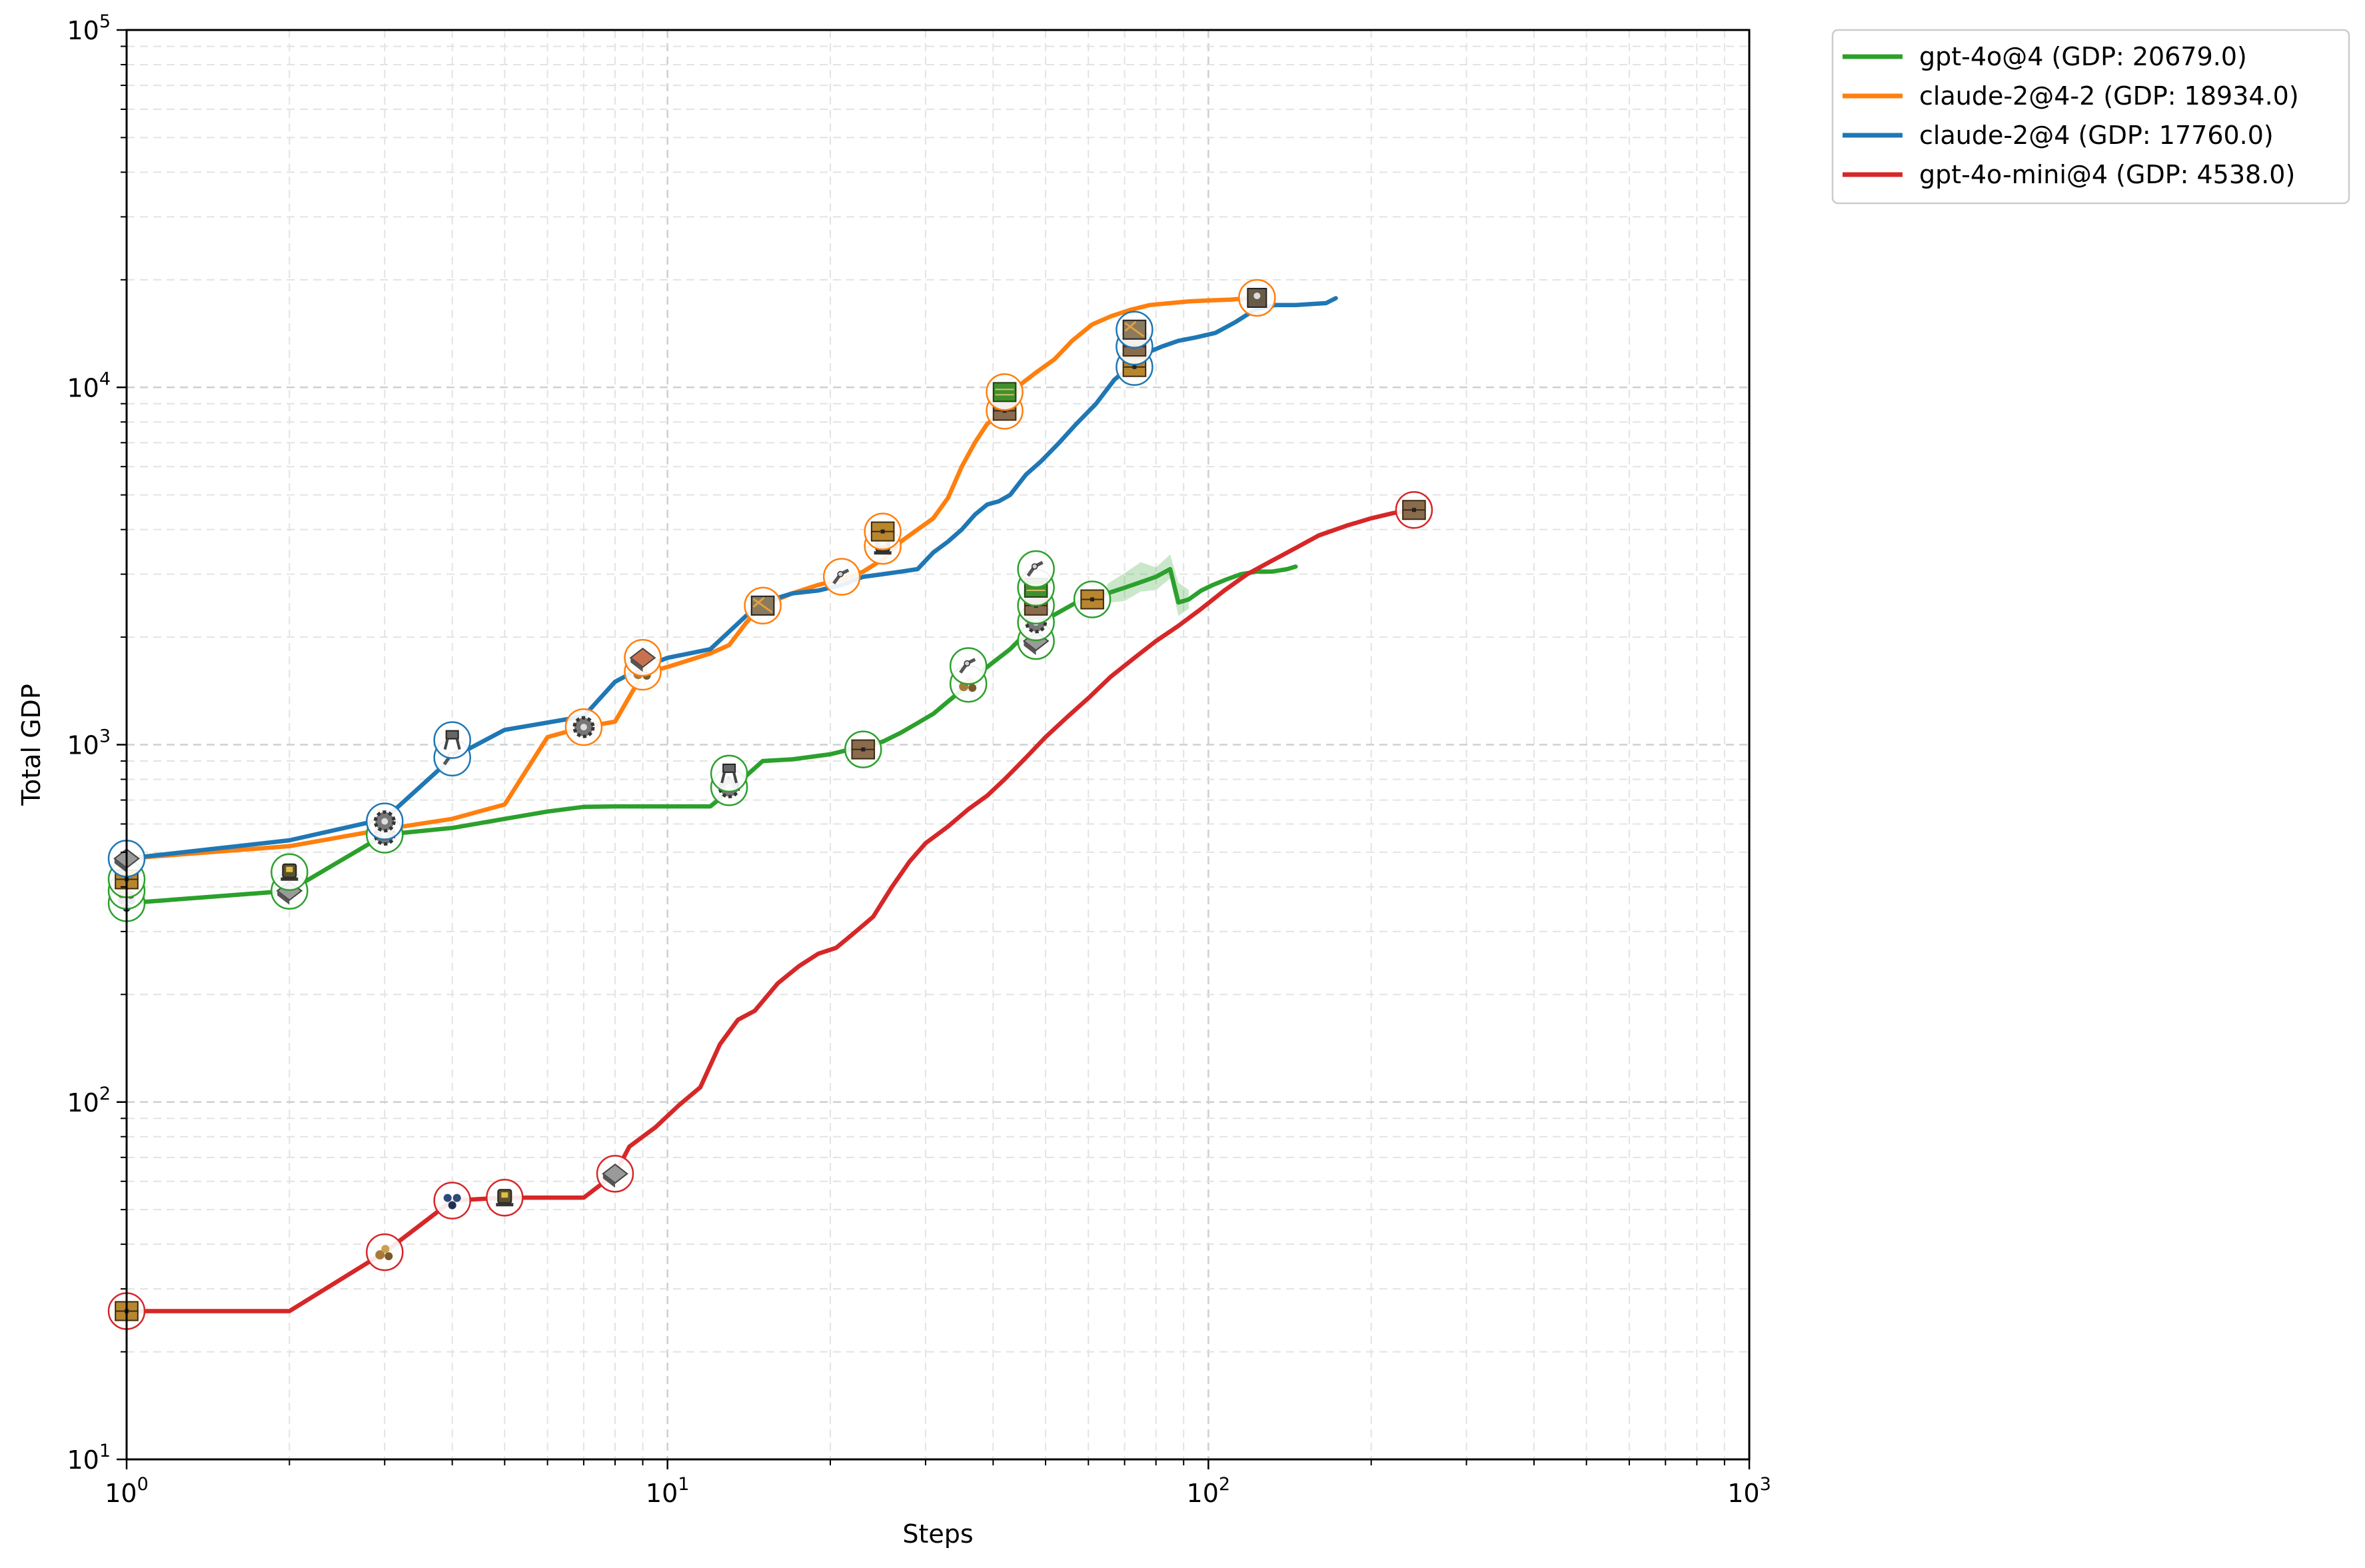 The image size is (2365, 1568). What do you see at coordinates (938, 1534) in the screenshot?
I see `x-axis-label: Steps` at bounding box center [938, 1534].